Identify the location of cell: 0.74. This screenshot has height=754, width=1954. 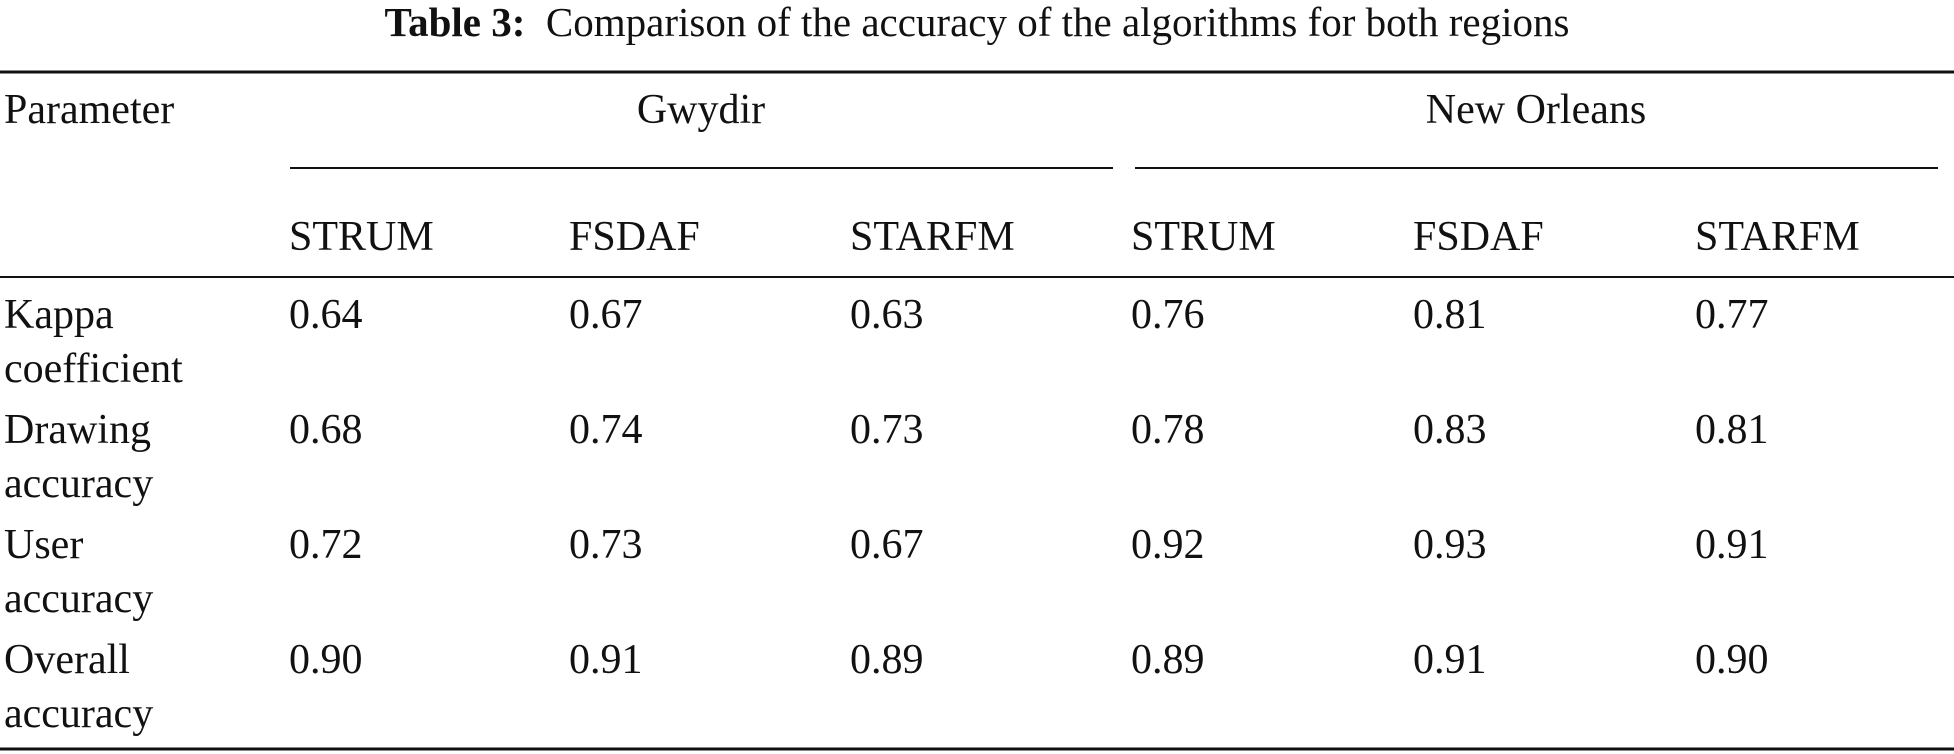
(606, 430).